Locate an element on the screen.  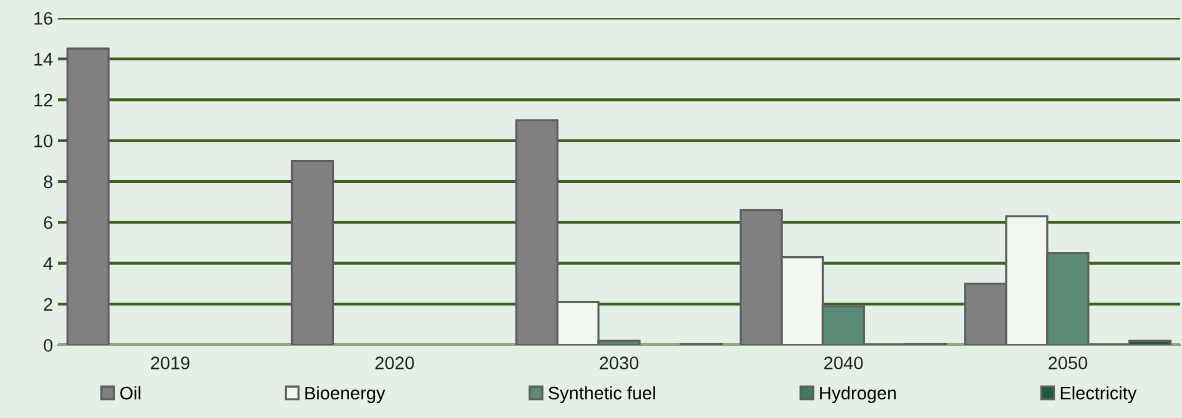
x-tick-label: 2020 is located at coordinates (394, 363).